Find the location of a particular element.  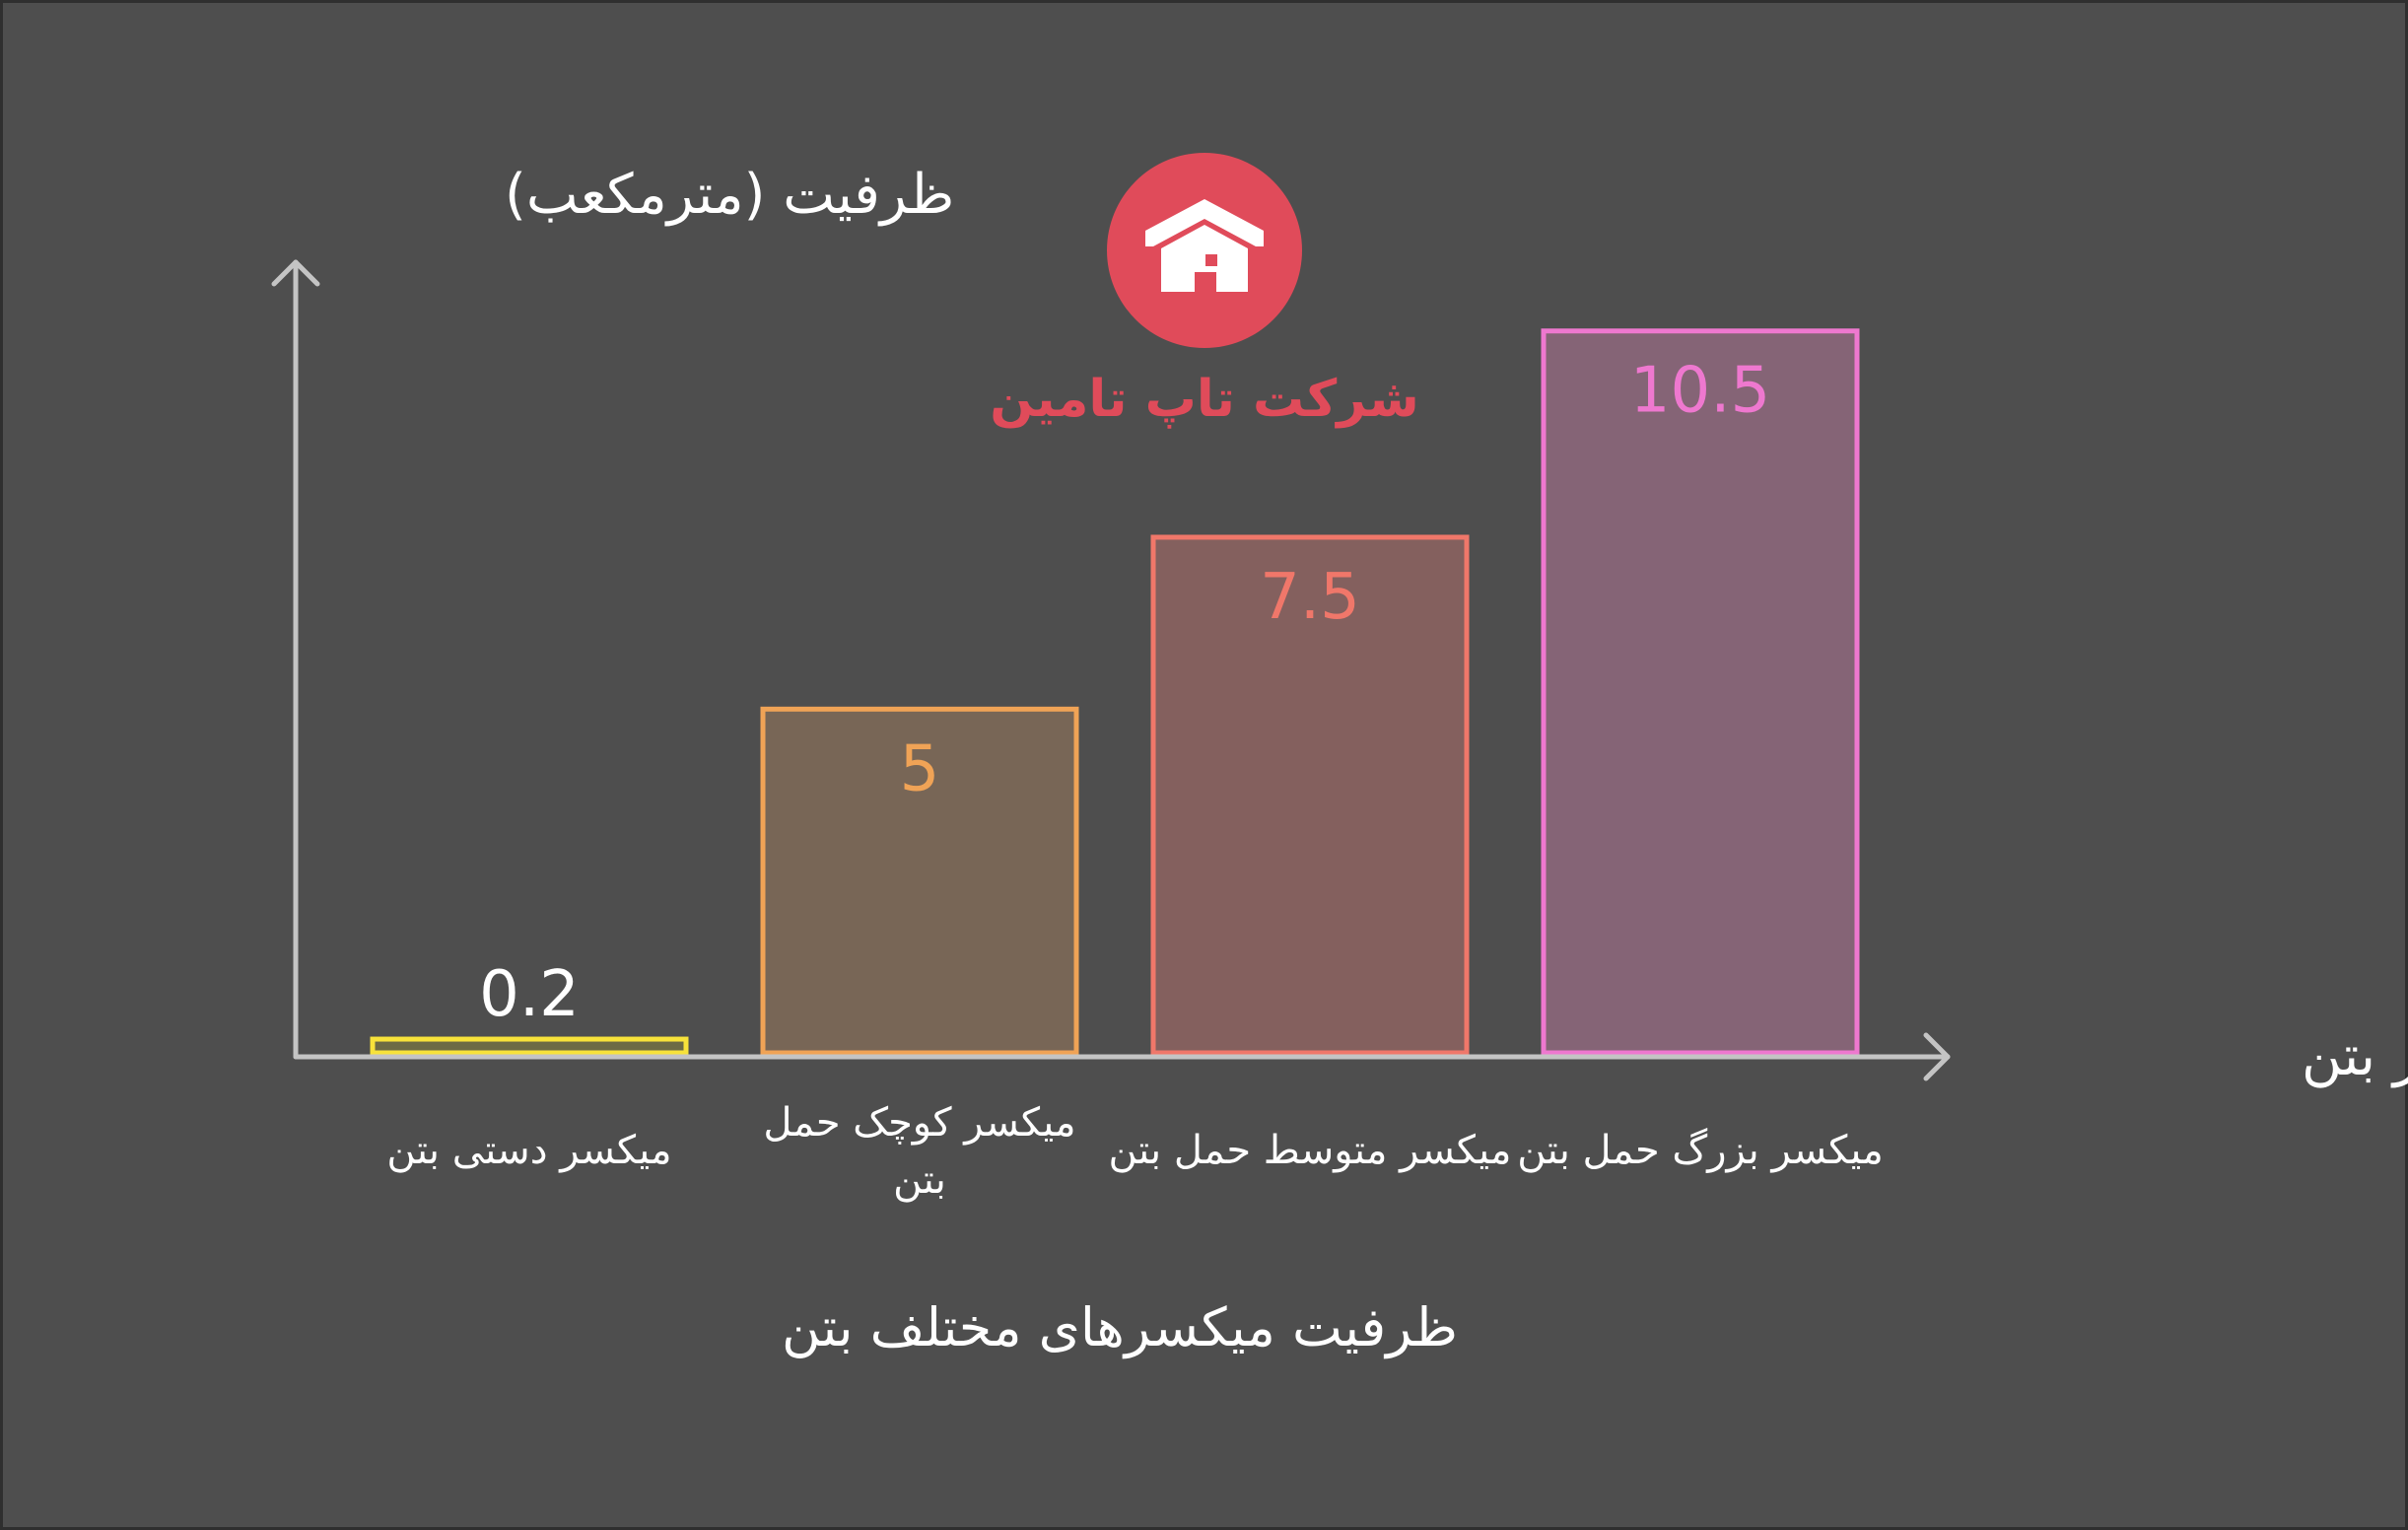

category-label-4: میکسر بزرگ حمل بتن is located at coordinates (1700, 1150).